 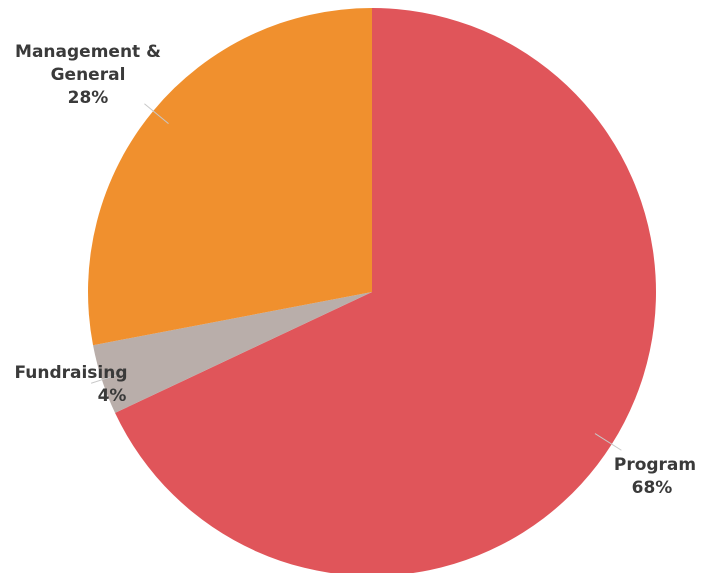 What do you see at coordinates (88, 98) in the screenshot?
I see `value-management-general: 28%` at bounding box center [88, 98].